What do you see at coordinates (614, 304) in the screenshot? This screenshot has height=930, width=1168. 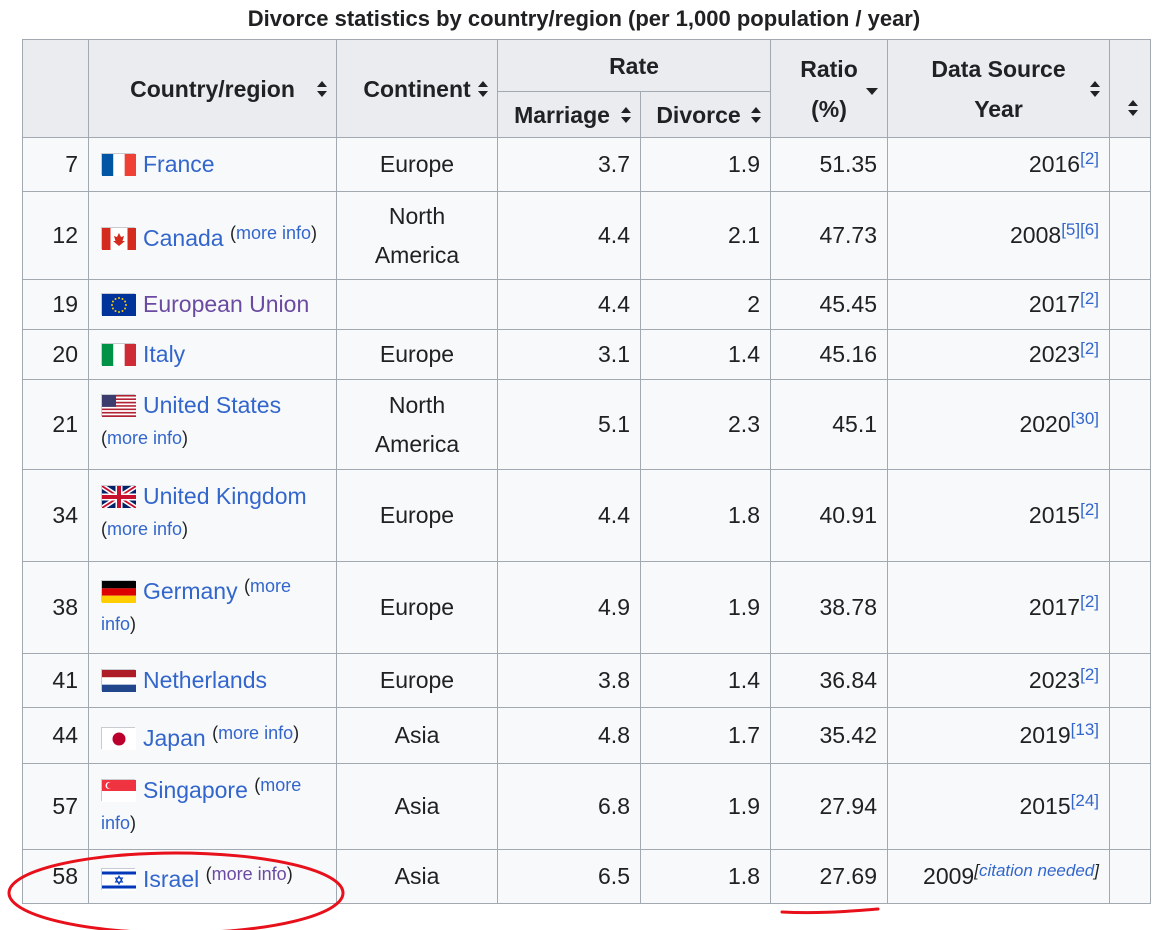 I see `marriage-value: 4.4` at bounding box center [614, 304].